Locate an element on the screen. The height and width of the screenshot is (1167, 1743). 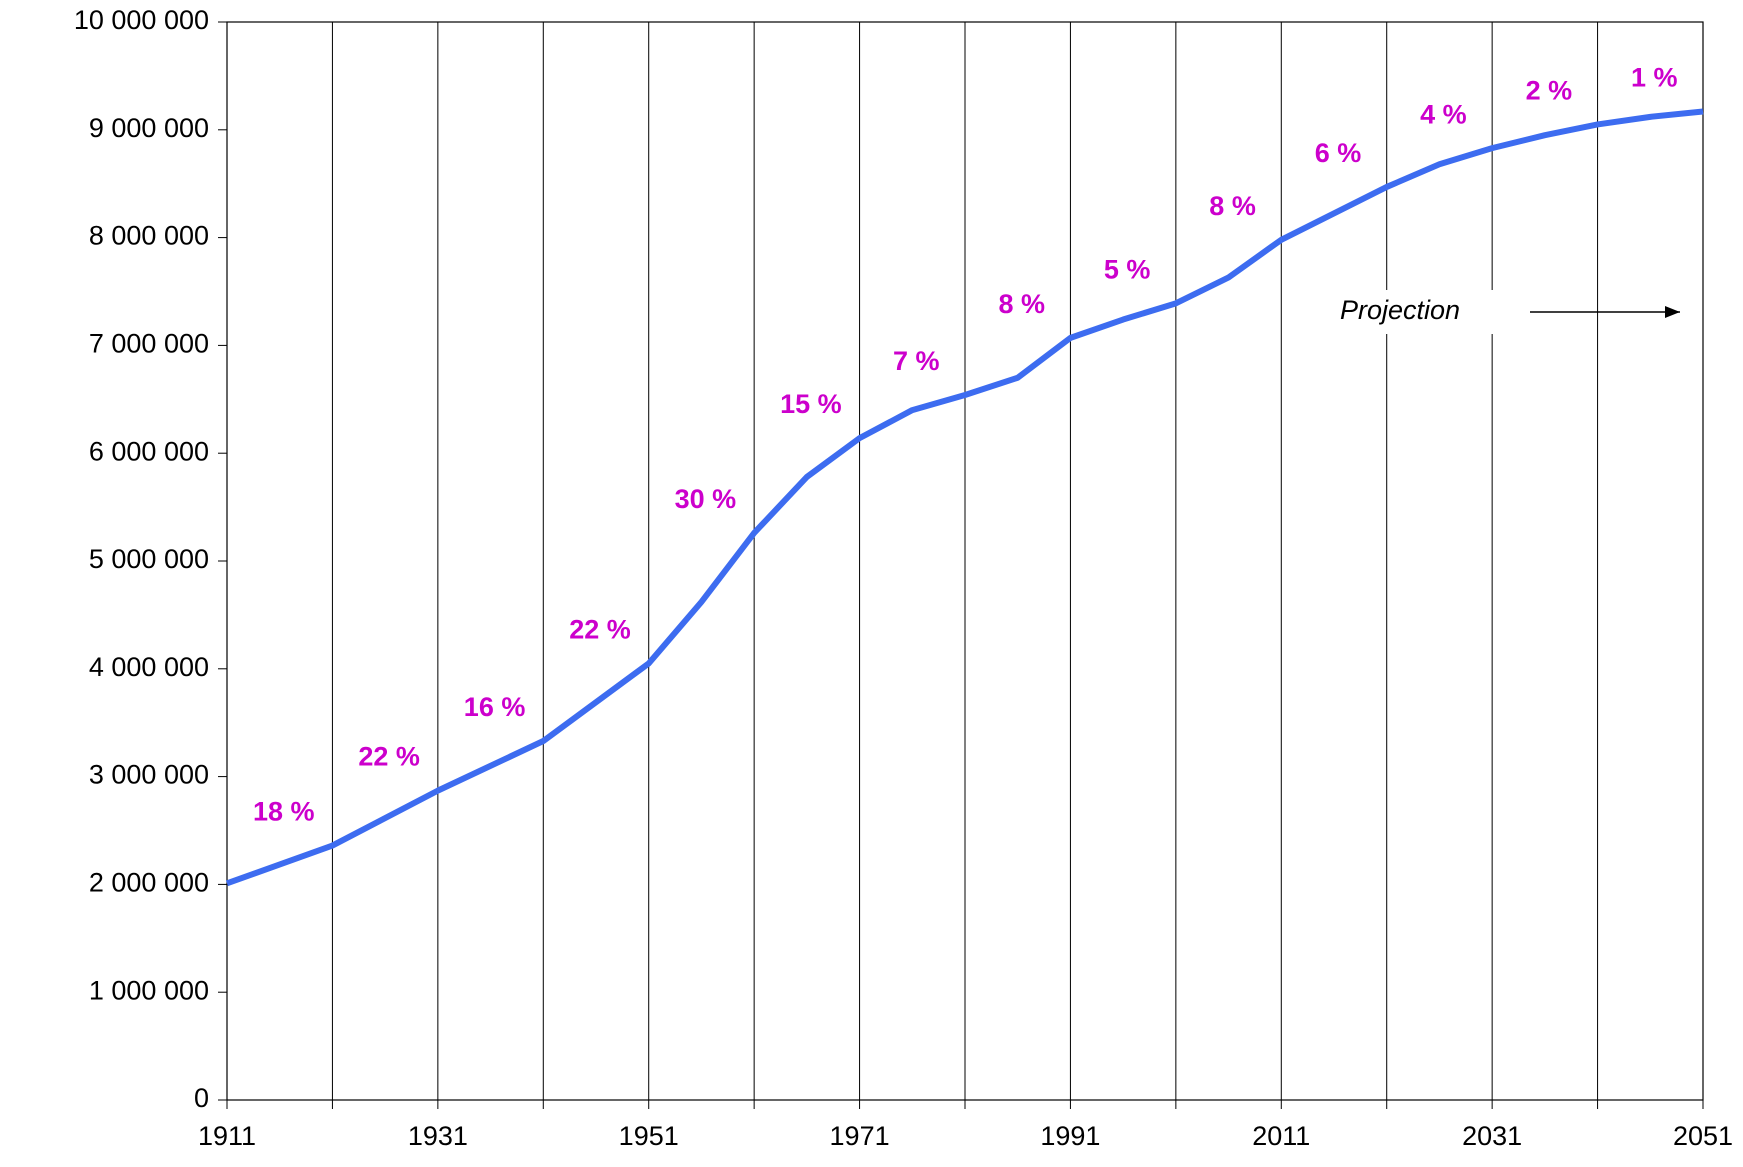
growth-label: 1 % is located at coordinates (1654, 78).